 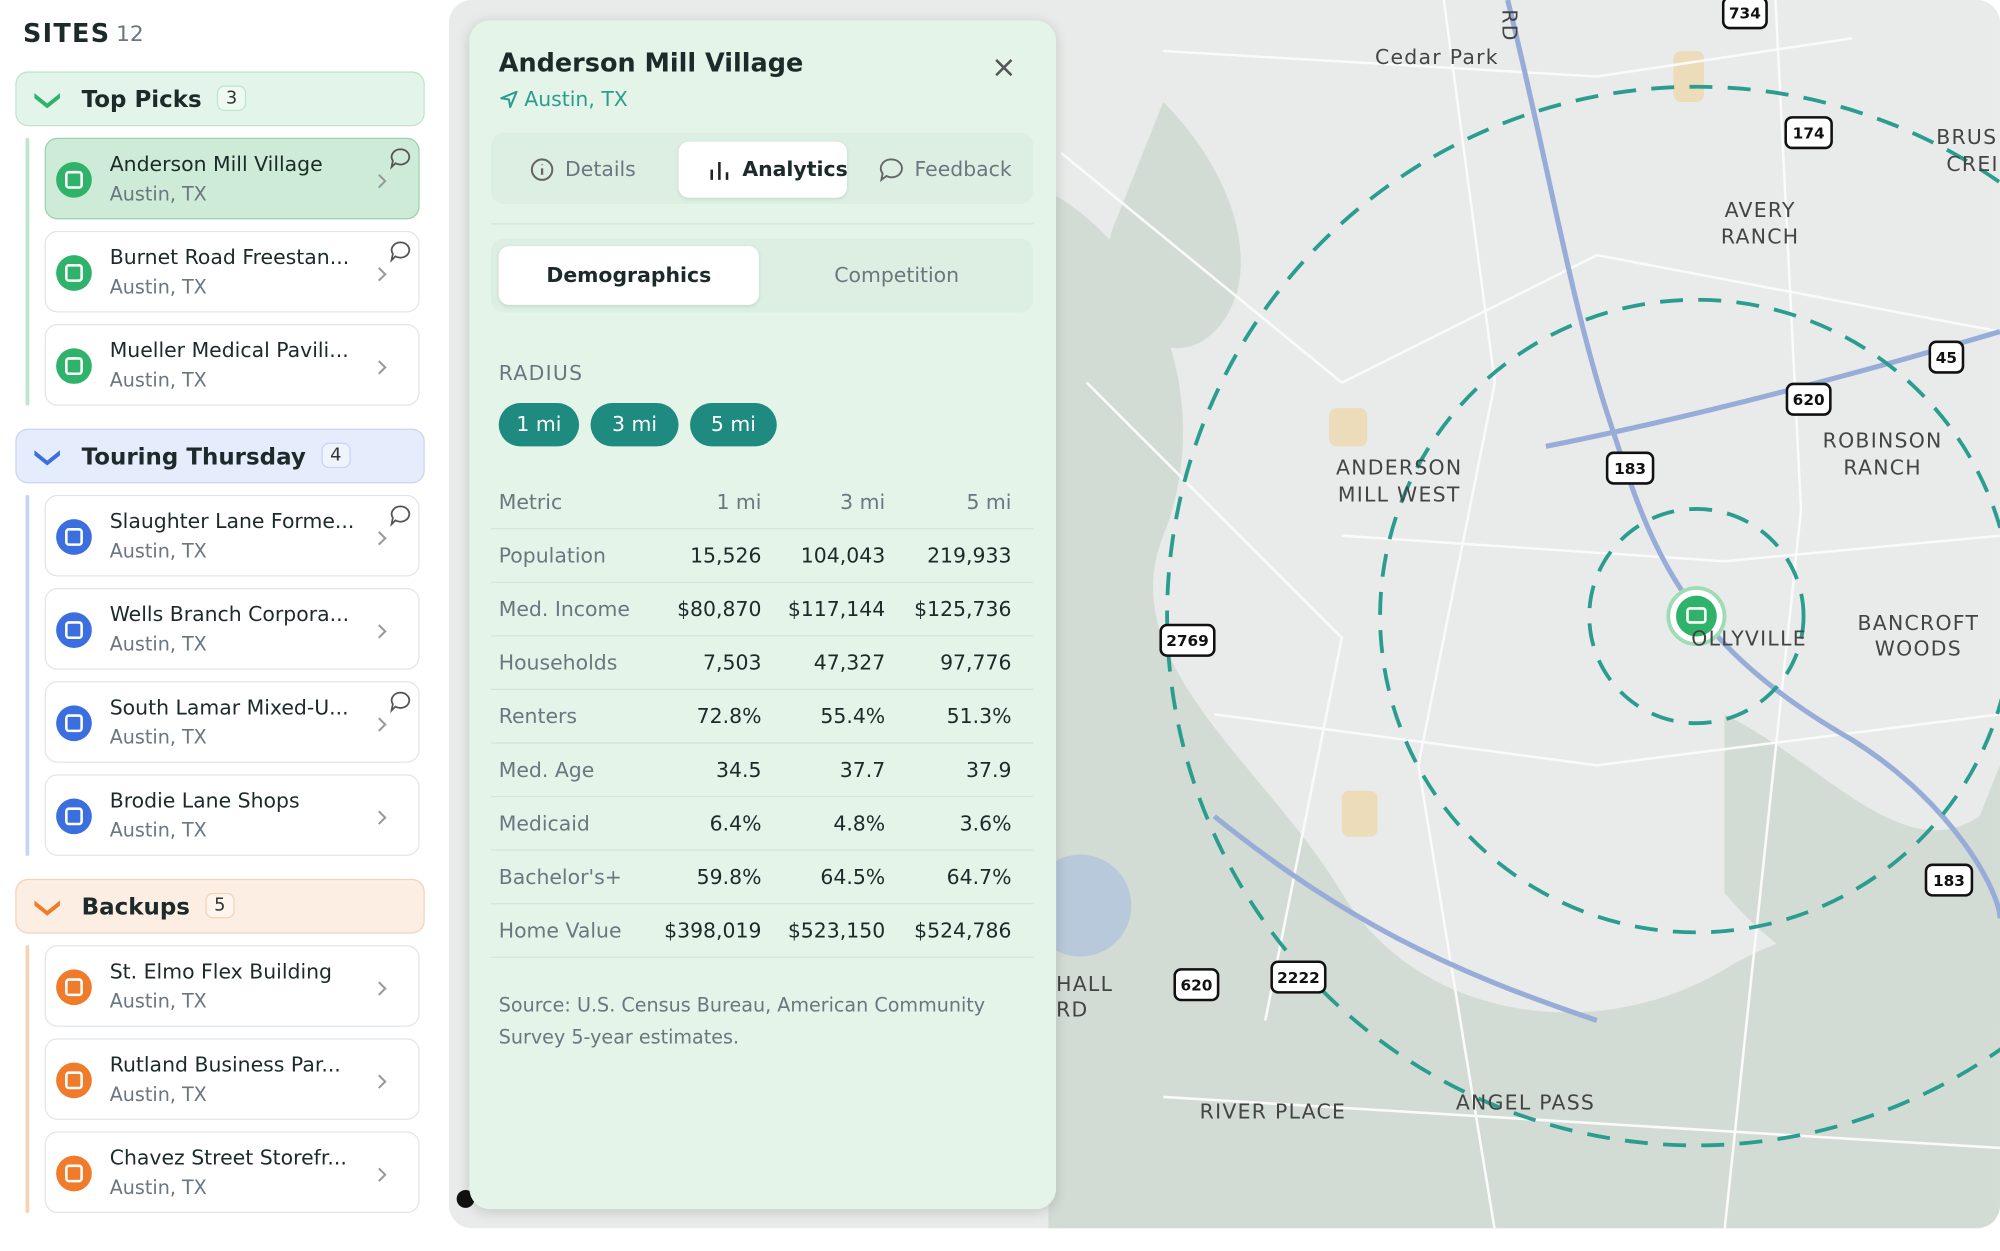 I want to click on subtab: Demographics, so click(x=628, y=275).